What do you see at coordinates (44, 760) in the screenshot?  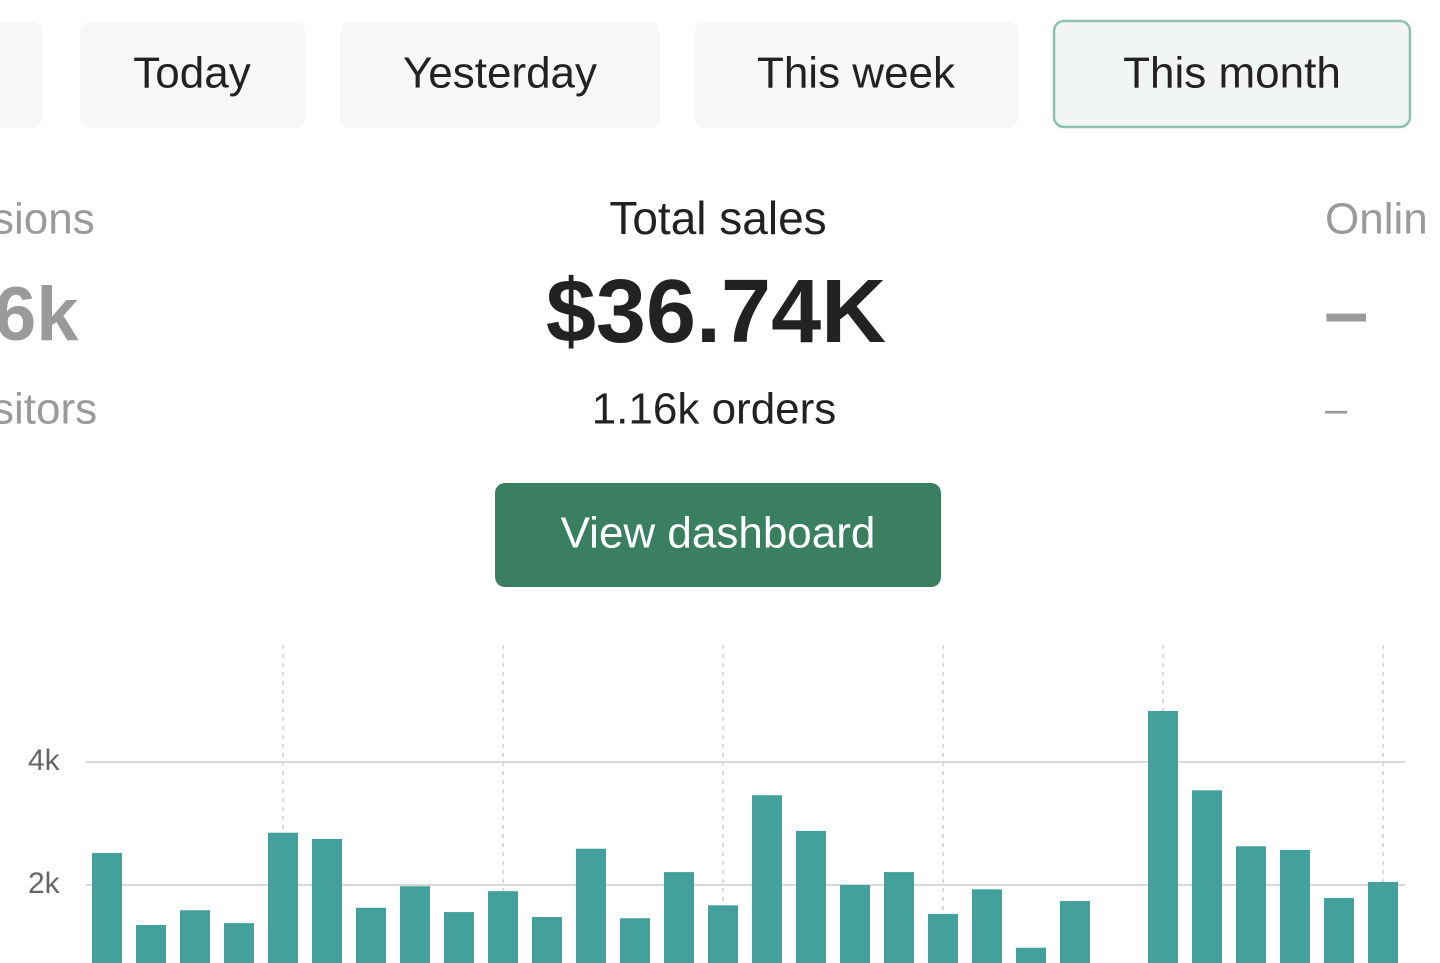 I see `y-tick-label: 4k` at bounding box center [44, 760].